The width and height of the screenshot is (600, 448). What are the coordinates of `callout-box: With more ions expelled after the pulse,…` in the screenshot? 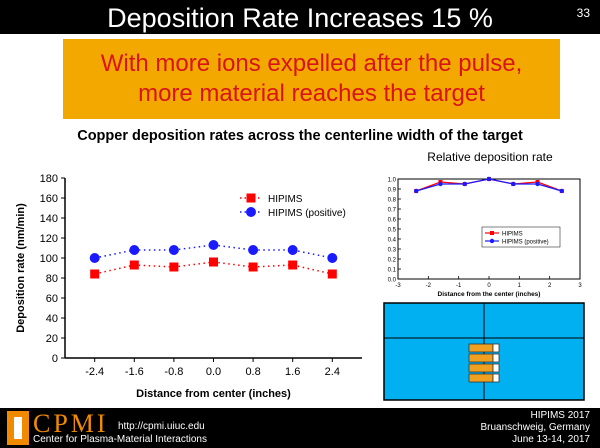 It's located at (311, 79).